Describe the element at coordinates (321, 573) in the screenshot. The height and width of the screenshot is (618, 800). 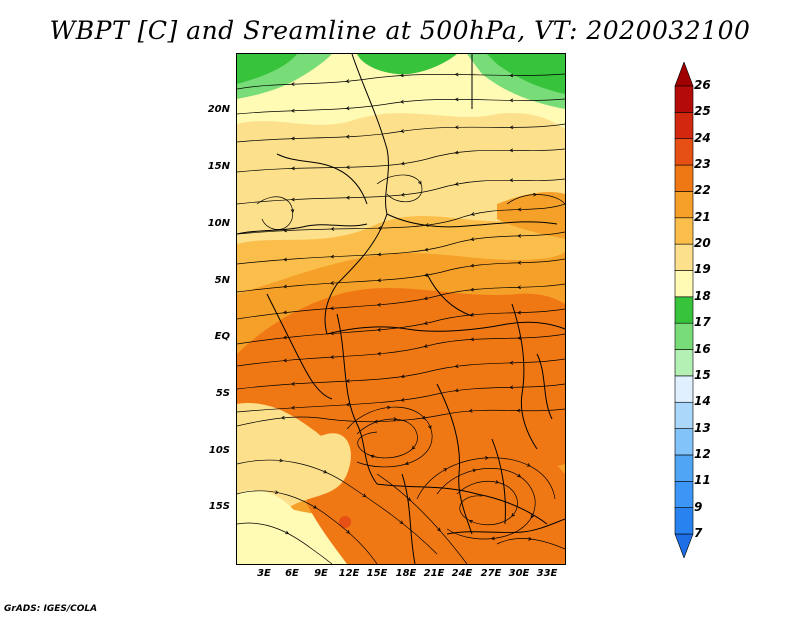
I see `lon-label-9e: 9E` at that location.